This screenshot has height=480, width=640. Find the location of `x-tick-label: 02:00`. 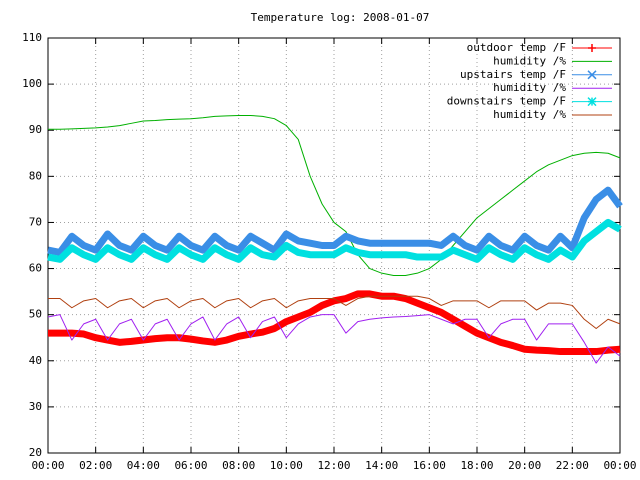

x-tick-label: 02:00 is located at coordinates (95, 465).